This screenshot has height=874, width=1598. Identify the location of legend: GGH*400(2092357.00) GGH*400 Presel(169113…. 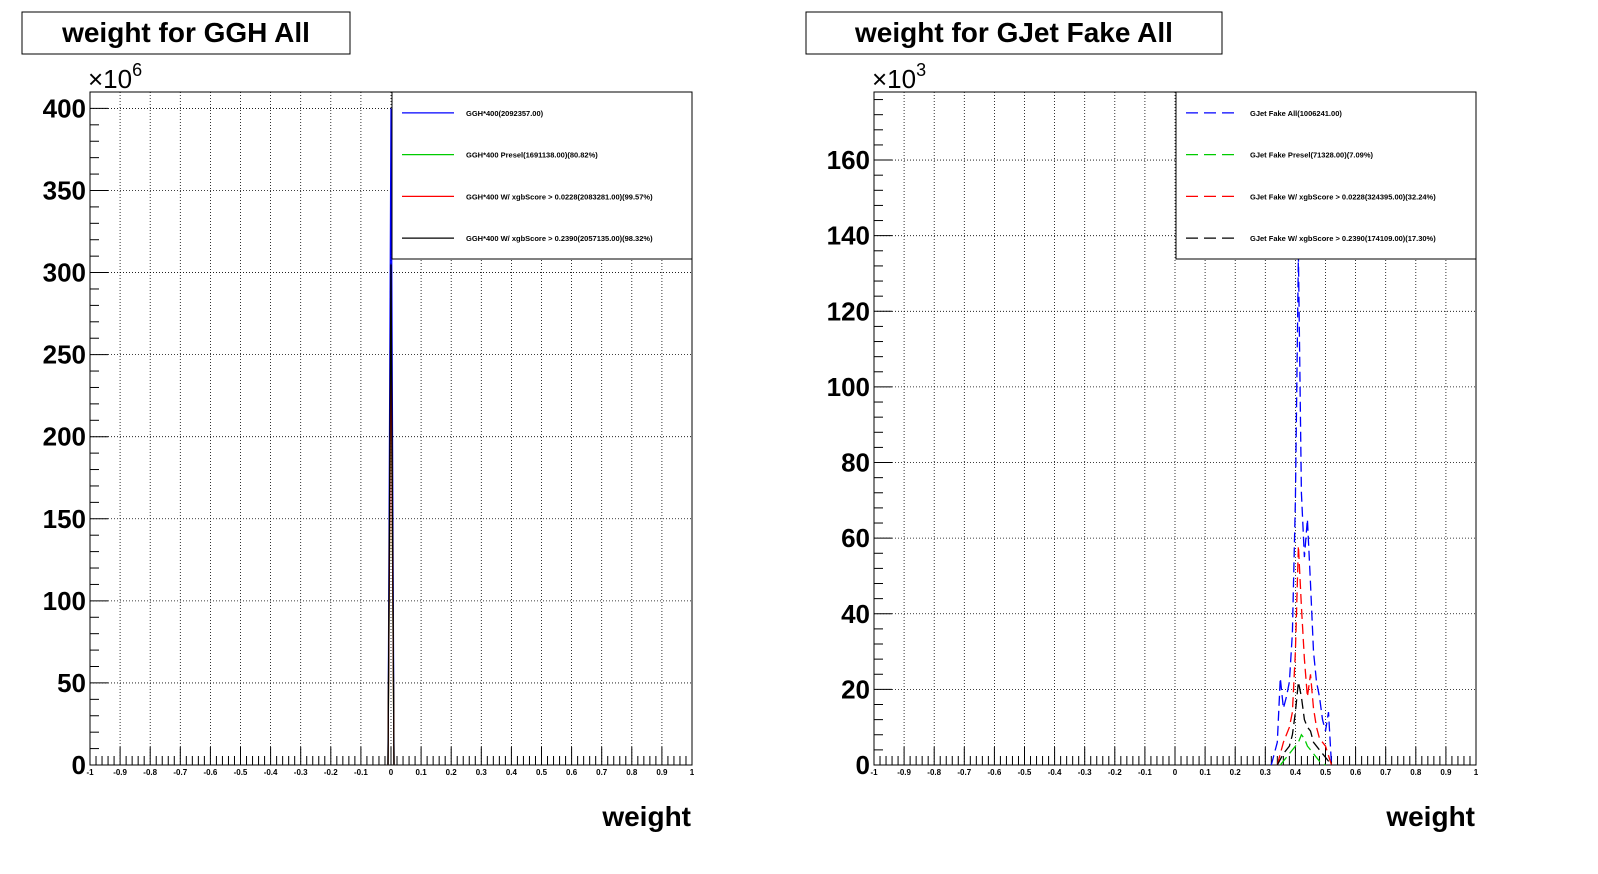
(542, 175).